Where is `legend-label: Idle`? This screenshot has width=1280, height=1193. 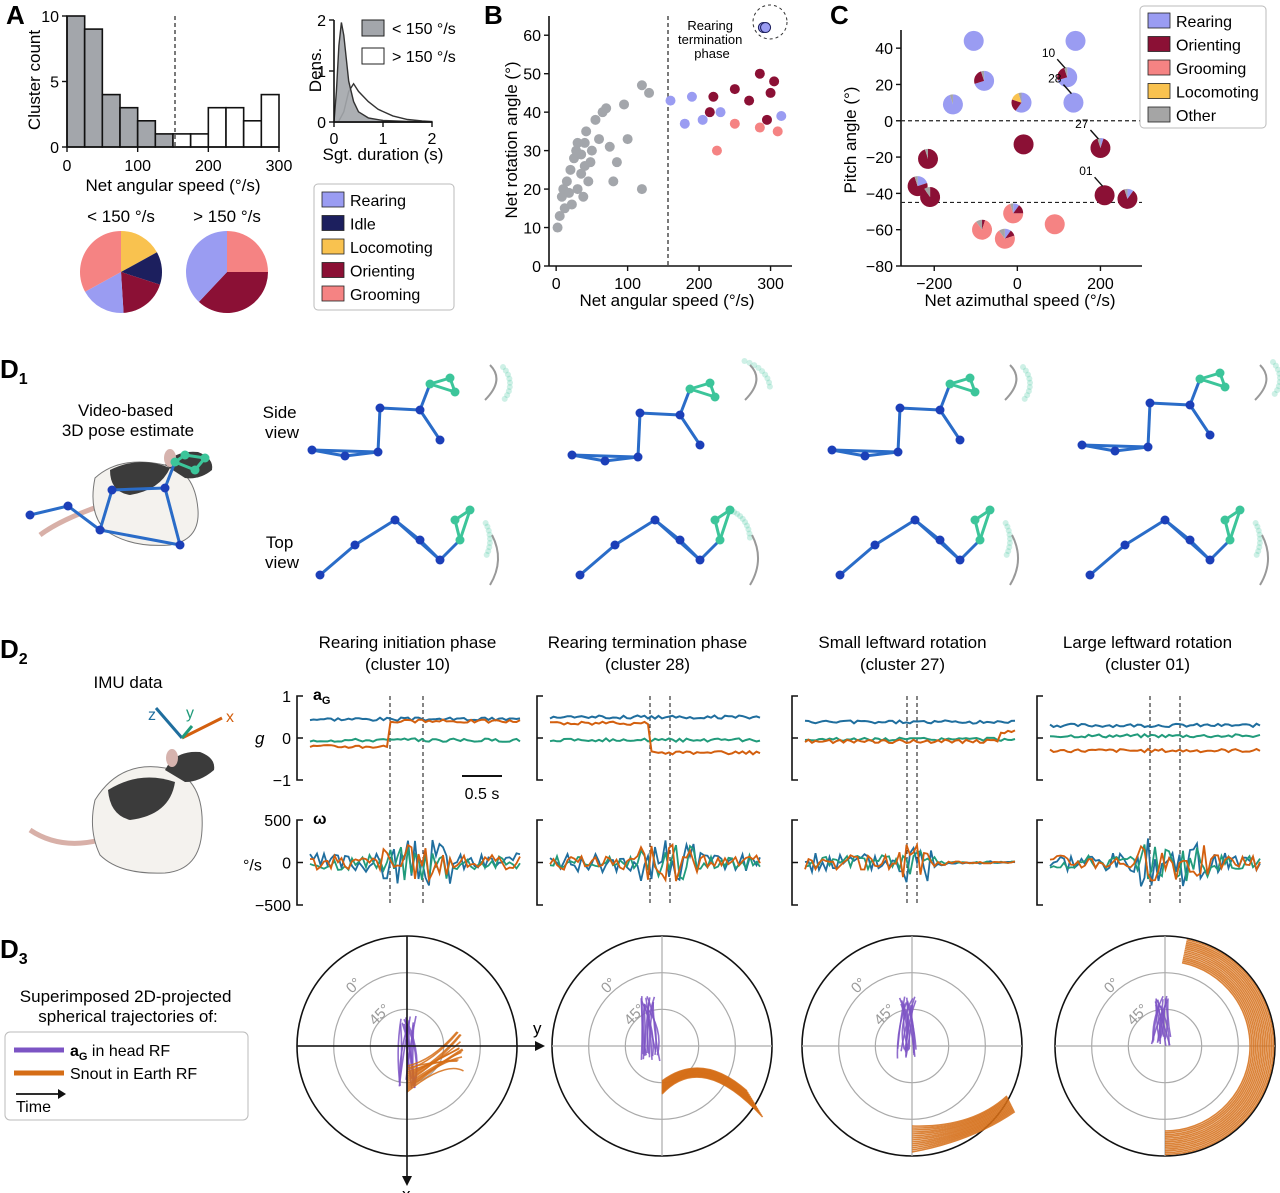 legend-label: Idle is located at coordinates (363, 225).